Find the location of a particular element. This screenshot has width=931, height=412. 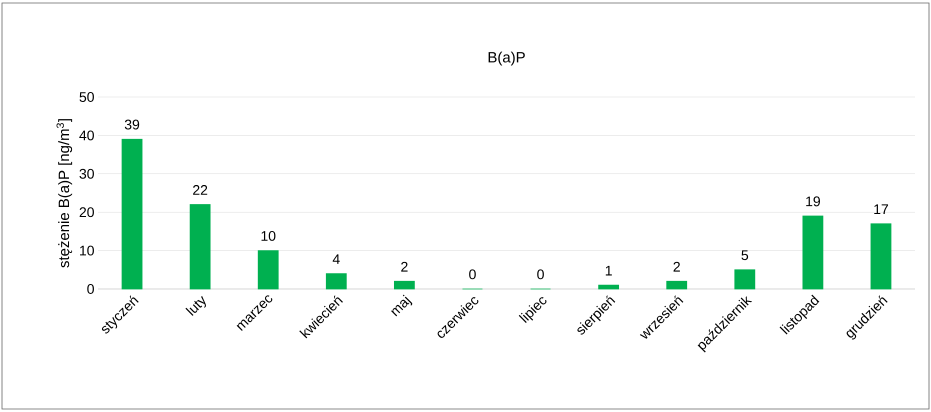

x-tick-label: maj is located at coordinates (401, 305).